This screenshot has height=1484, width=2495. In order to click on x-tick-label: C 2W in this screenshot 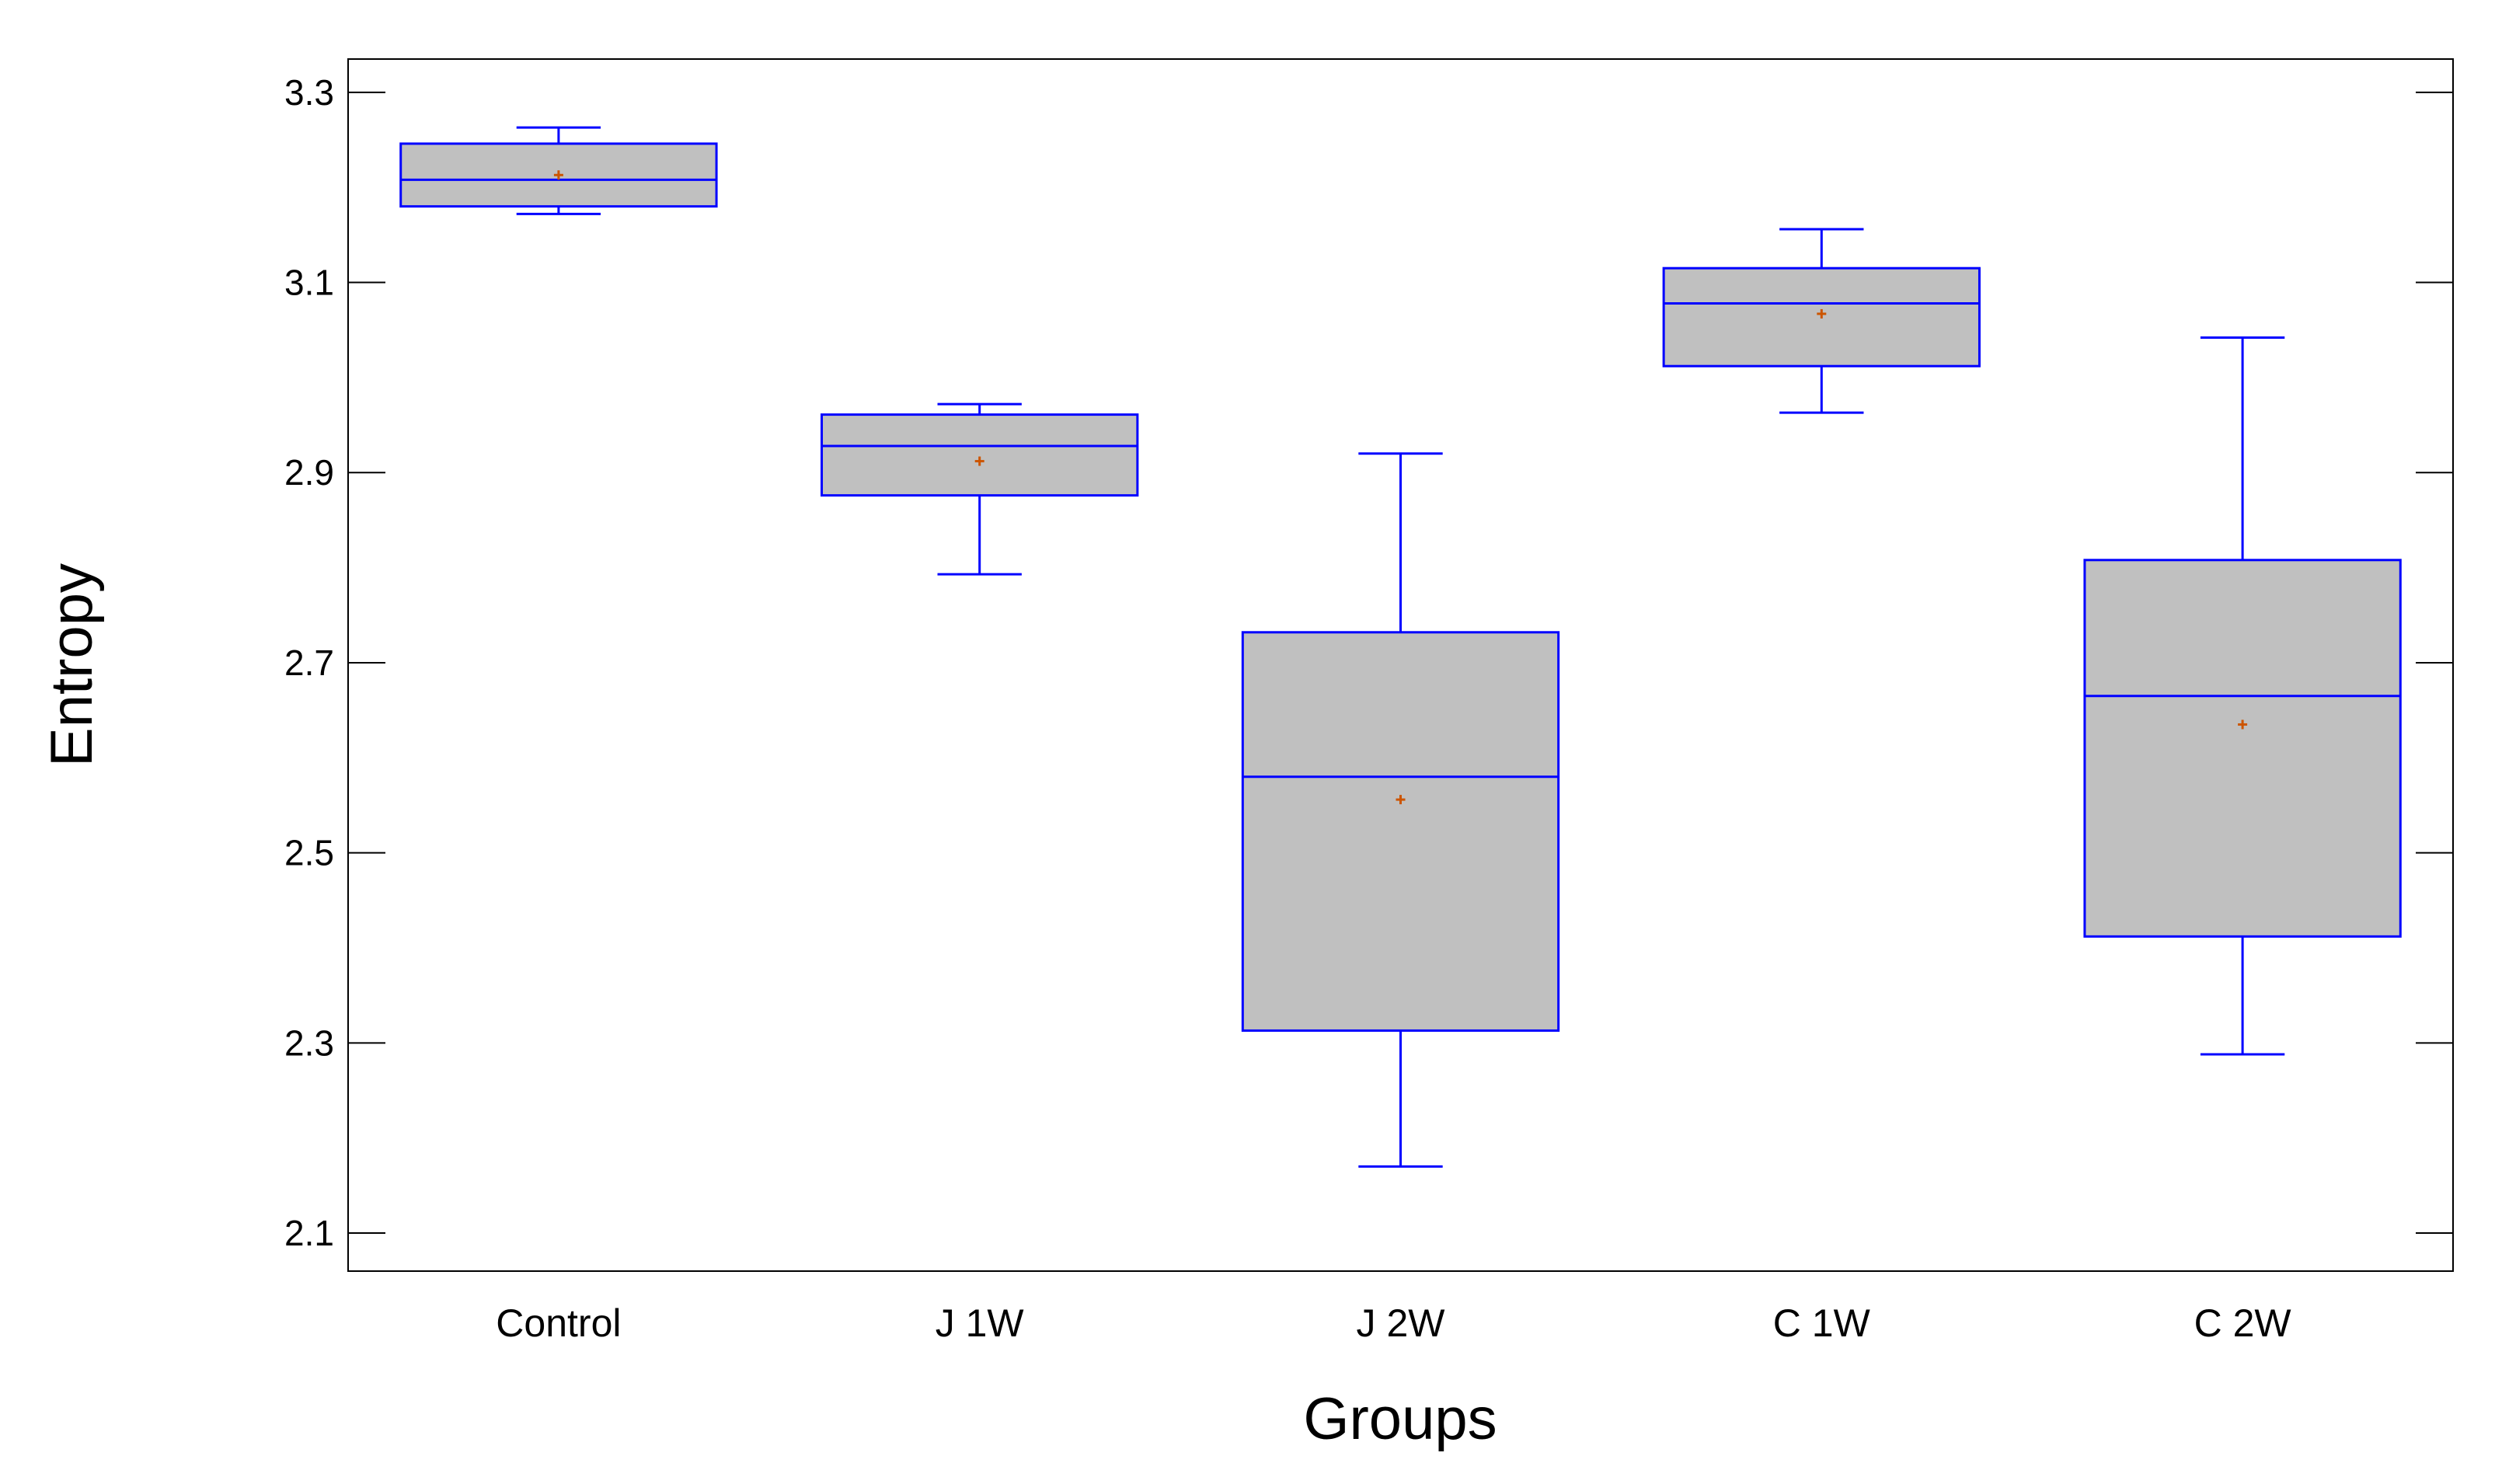, I will do `click(2243, 1323)`.